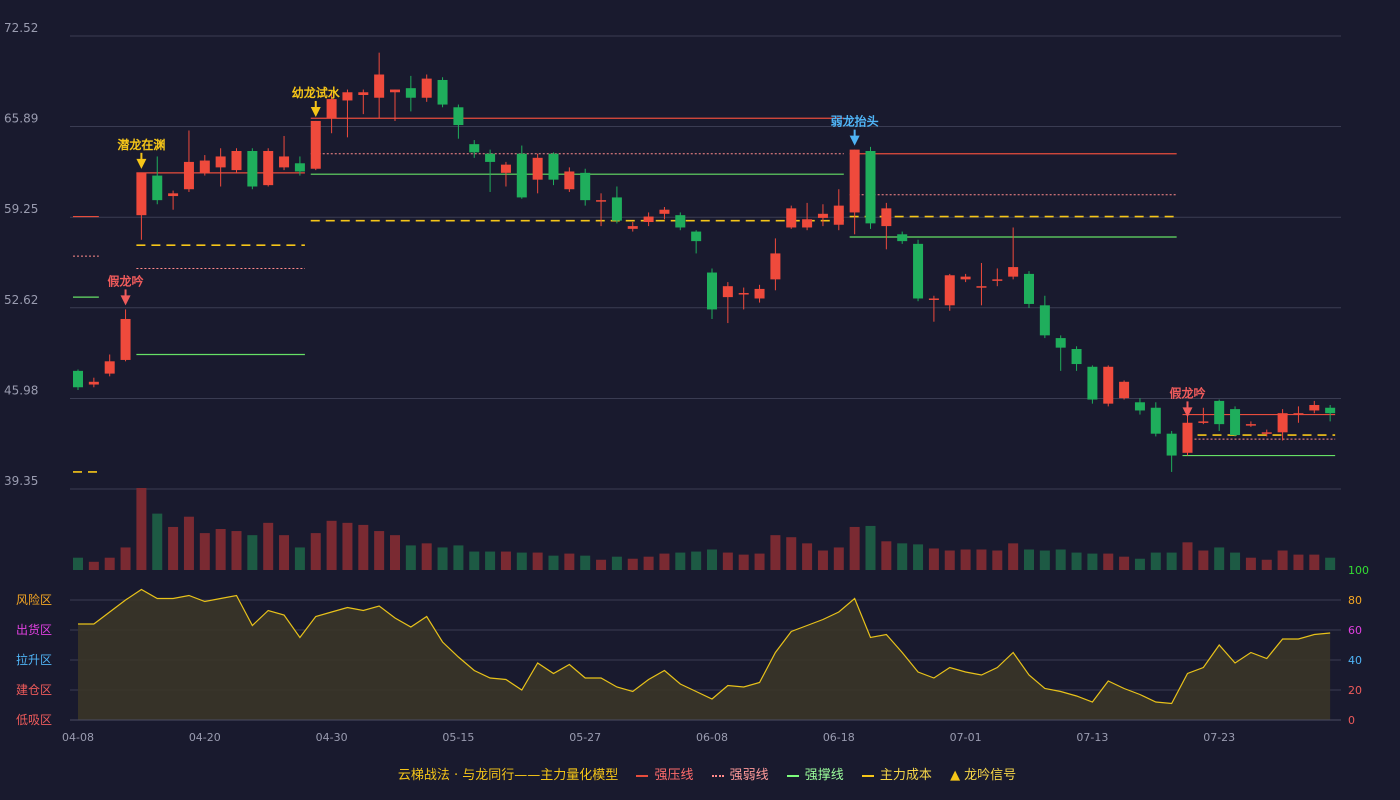  What do you see at coordinates (896, 773) in the screenshot?
I see `legend-item-main-cost: 主力成本` at bounding box center [896, 773].